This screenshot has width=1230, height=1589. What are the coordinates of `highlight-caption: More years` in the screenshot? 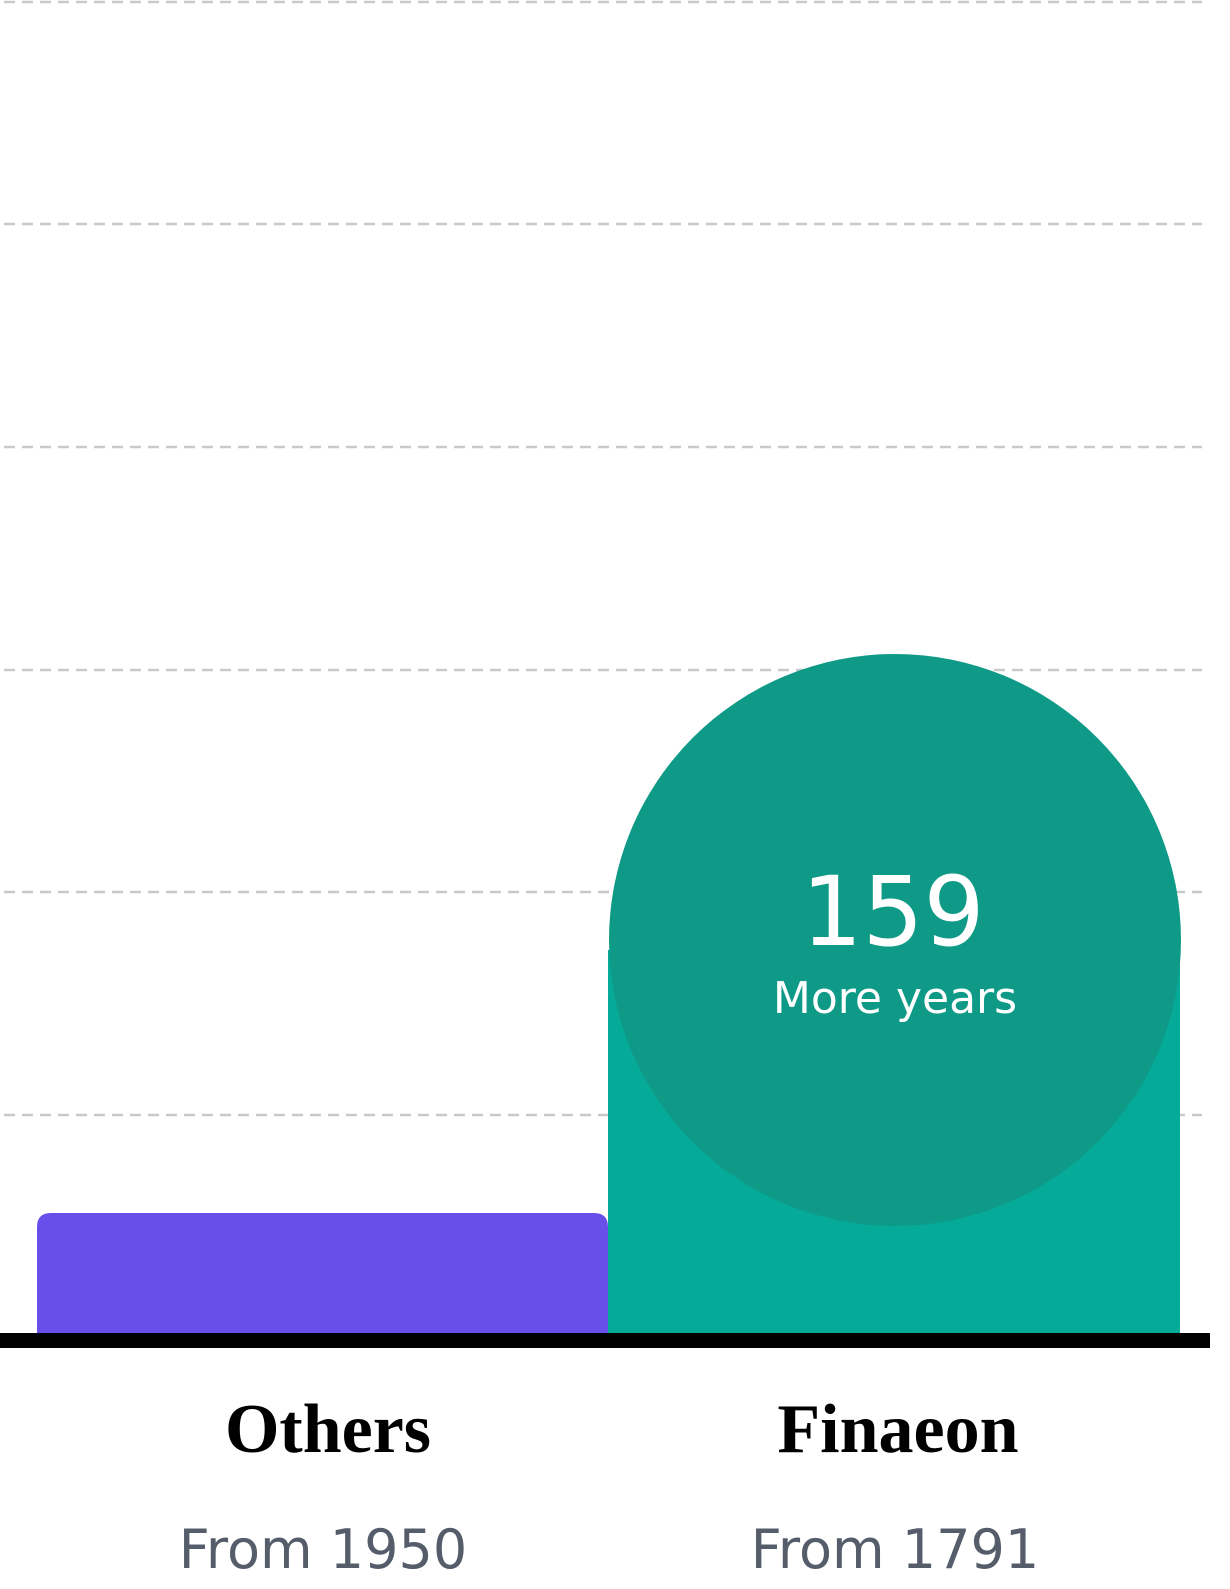 It's located at (895, 998).